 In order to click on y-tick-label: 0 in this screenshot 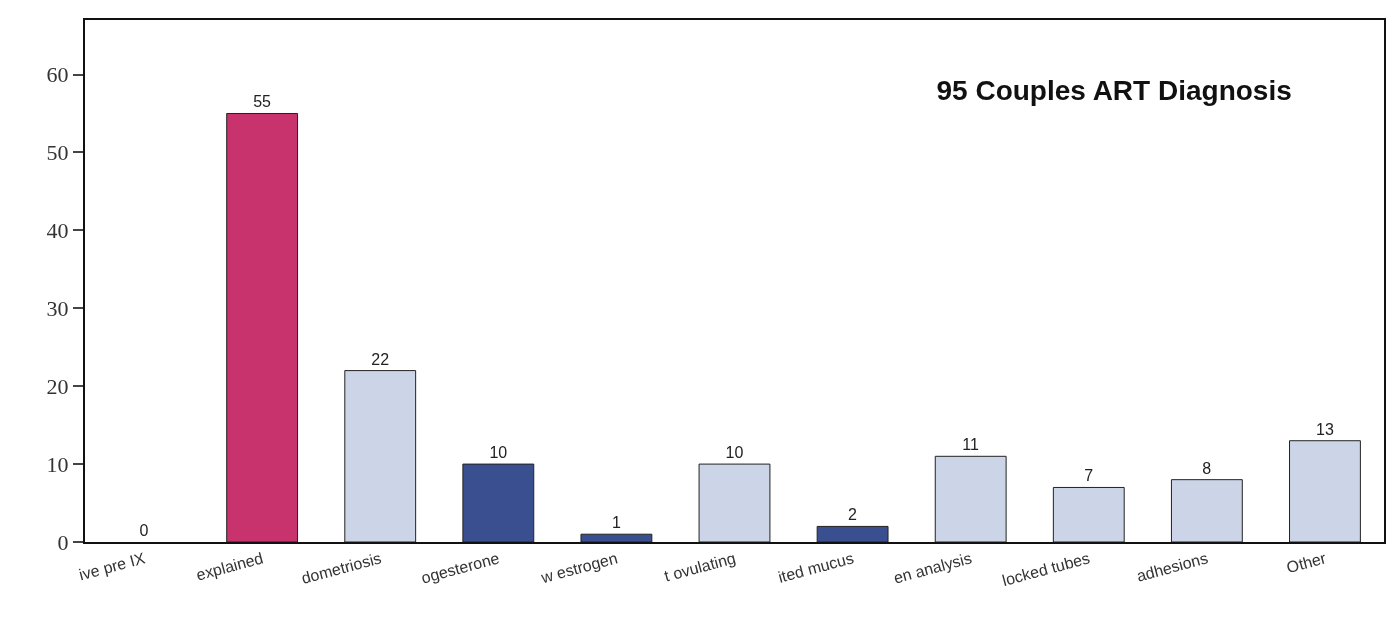, I will do `click(63, 542)`.